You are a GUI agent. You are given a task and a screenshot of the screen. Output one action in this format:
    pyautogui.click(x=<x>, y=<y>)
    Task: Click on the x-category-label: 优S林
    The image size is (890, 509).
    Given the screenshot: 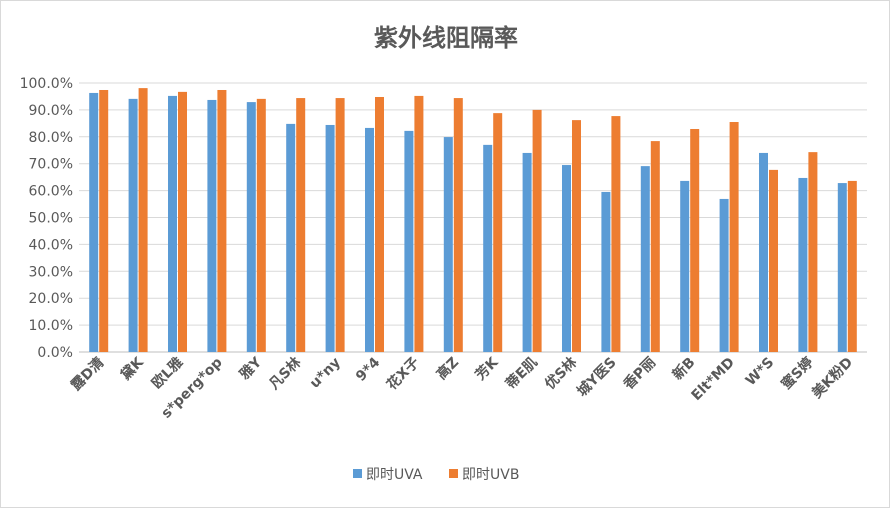 What is the action you would take?
    pyautogui.click(x=560, y=373)
    